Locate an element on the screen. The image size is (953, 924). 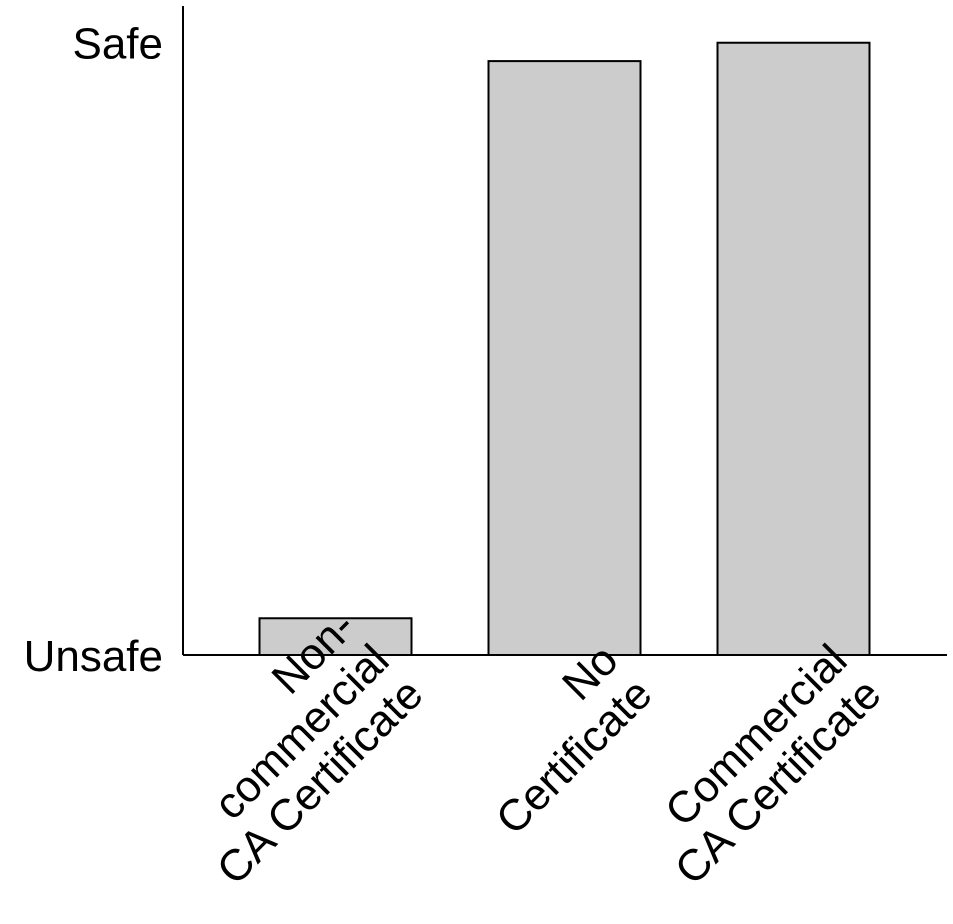
y-tick-label-2: Safe is located at coordinates (117, 44).